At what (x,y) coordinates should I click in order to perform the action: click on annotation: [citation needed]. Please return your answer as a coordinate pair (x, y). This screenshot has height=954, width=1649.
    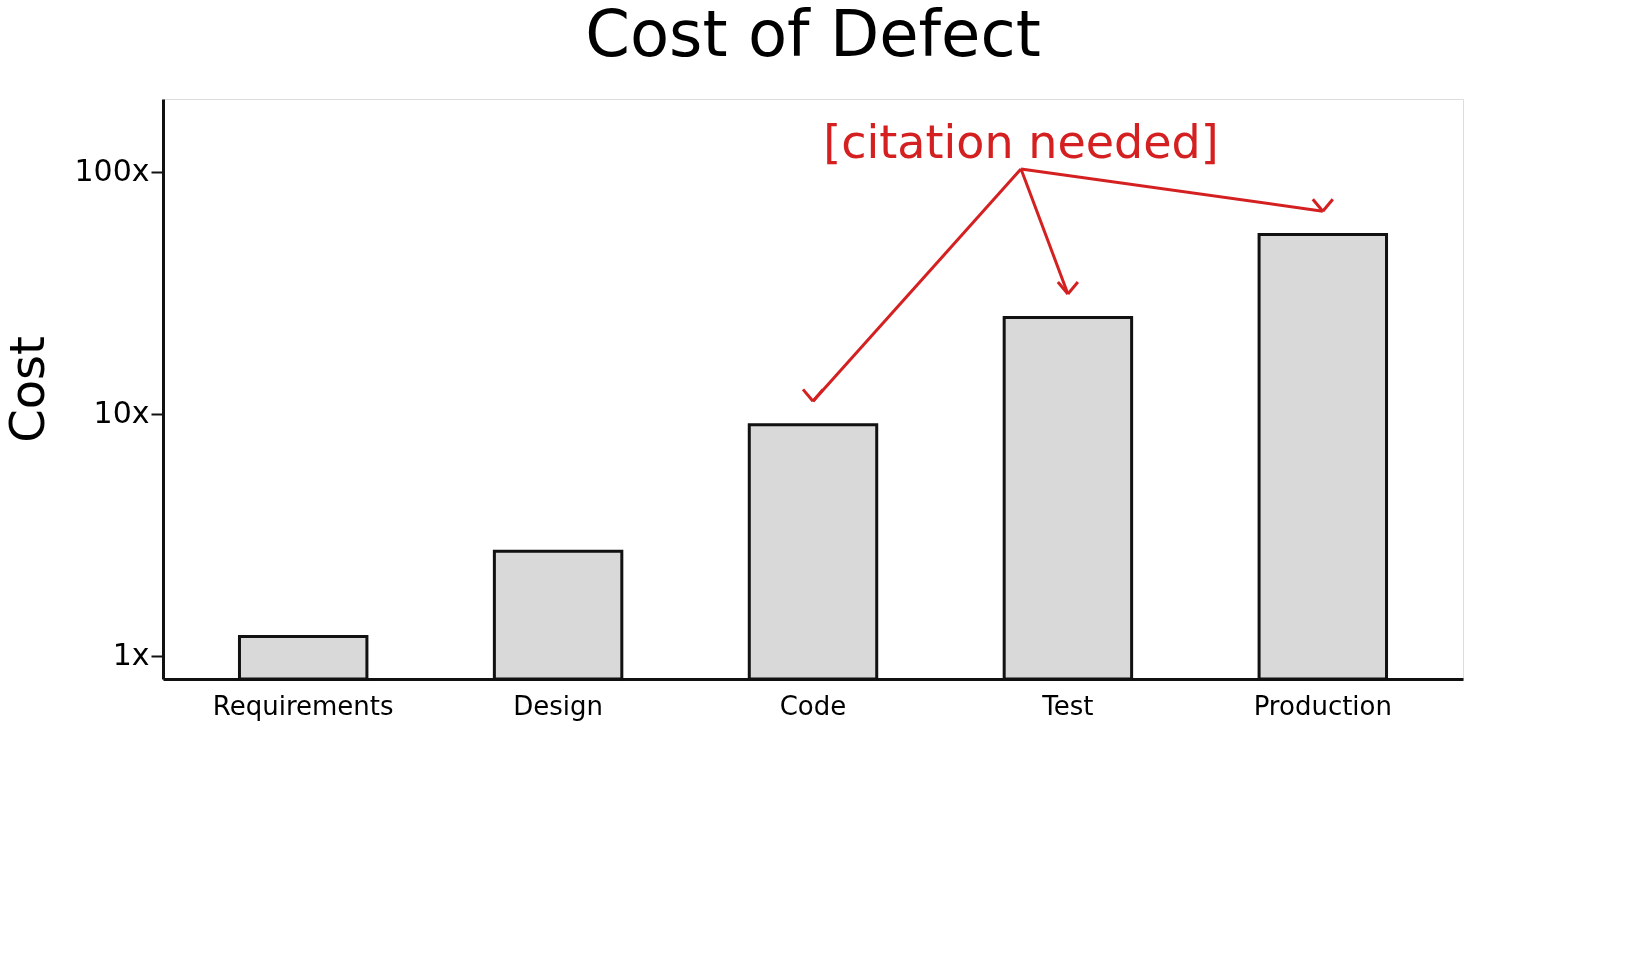
    Looking at the image, I should click on (1021, 142).